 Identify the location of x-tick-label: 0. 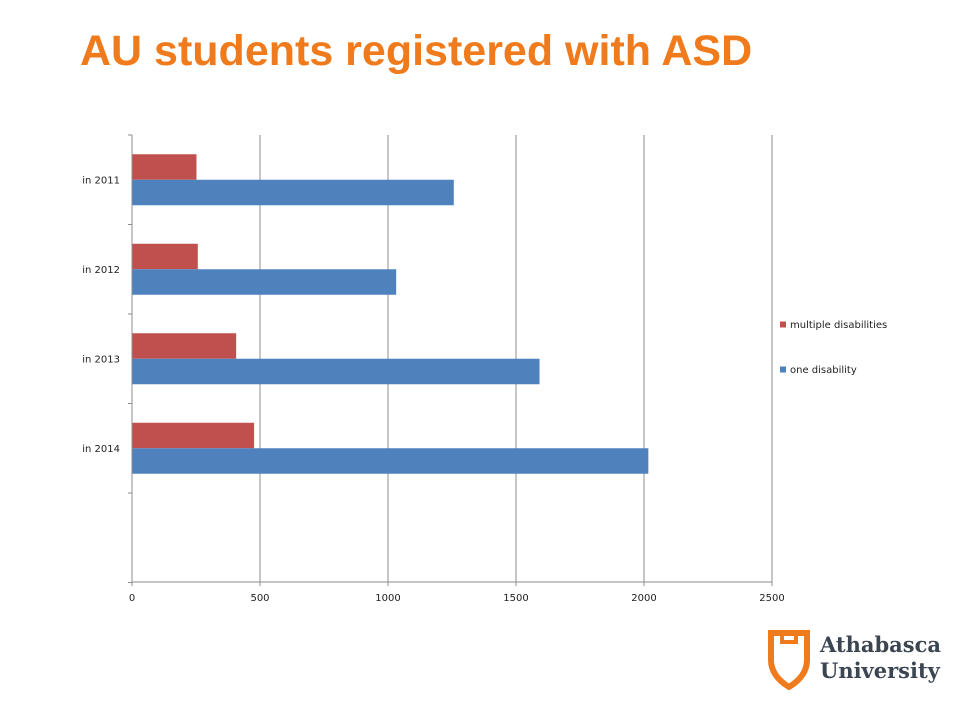
(132, 598).